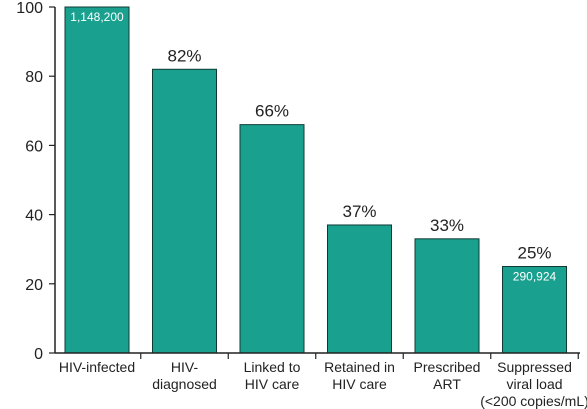 The image size is (587, 409). I want to click on y-tick-label: 0, so click(38, 354).